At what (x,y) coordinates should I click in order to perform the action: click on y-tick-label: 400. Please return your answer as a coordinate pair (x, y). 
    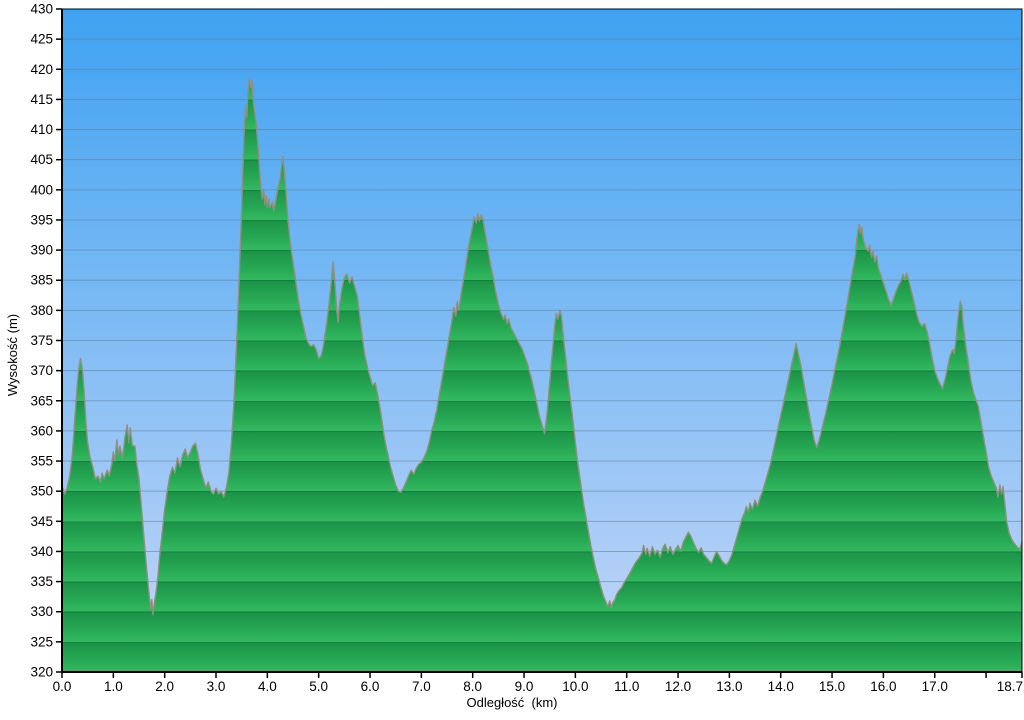
    Looking at the image, I should click on (41, 189).